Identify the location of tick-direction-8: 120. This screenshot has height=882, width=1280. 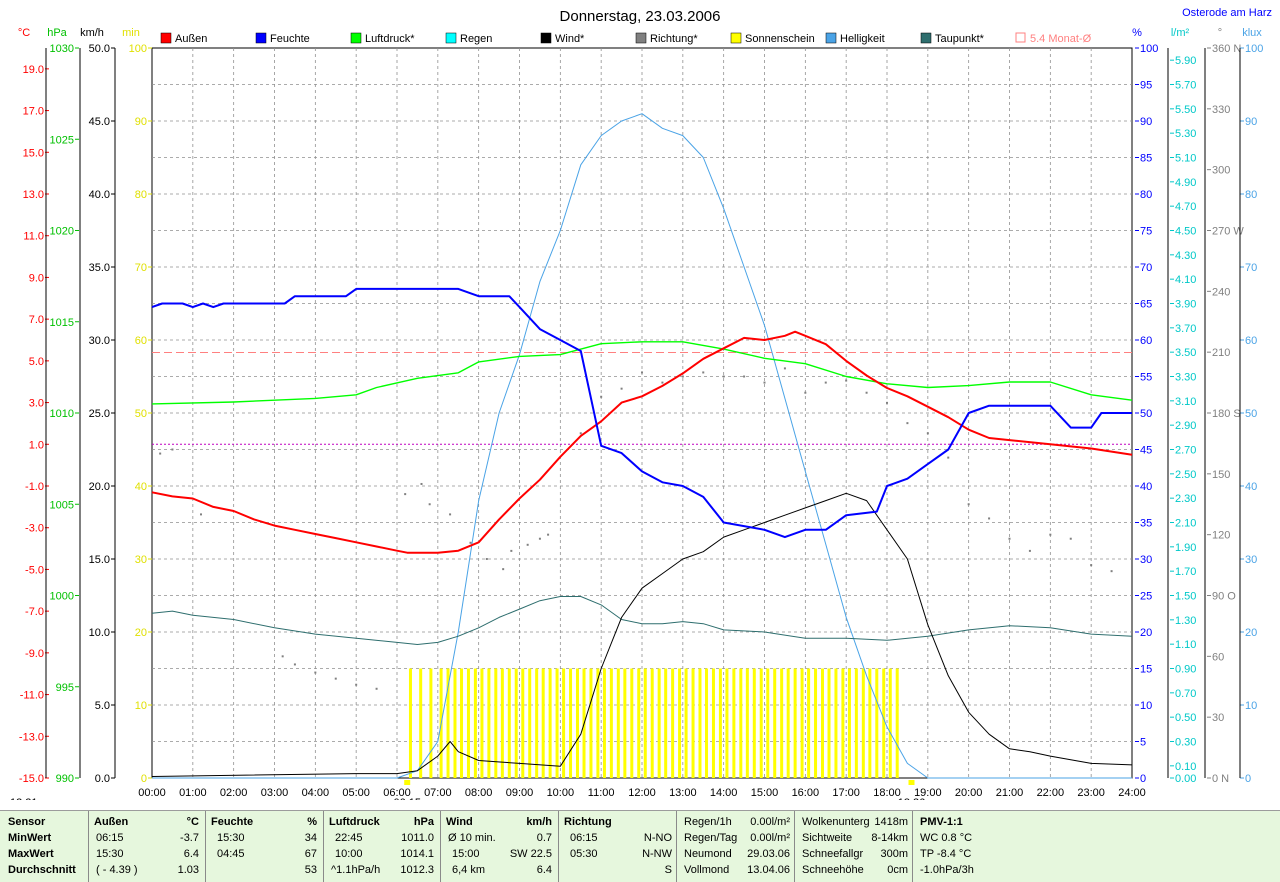
(1221, 536).